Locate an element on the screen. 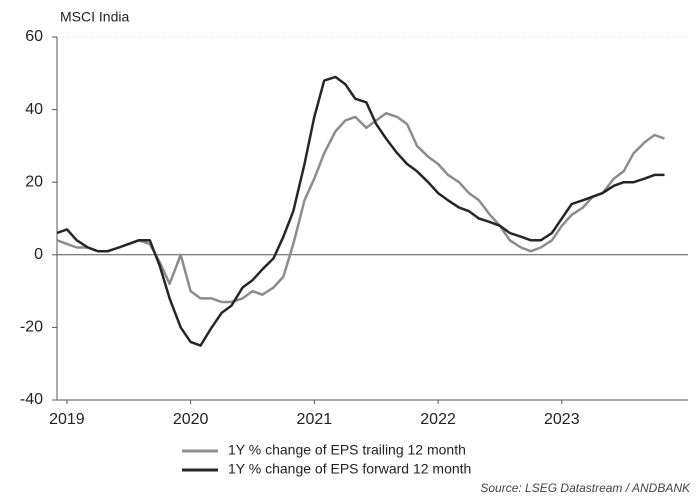 This screenshot has height=497, width=699. x-tick-label: 2023 is located at coordinates (562, 419).